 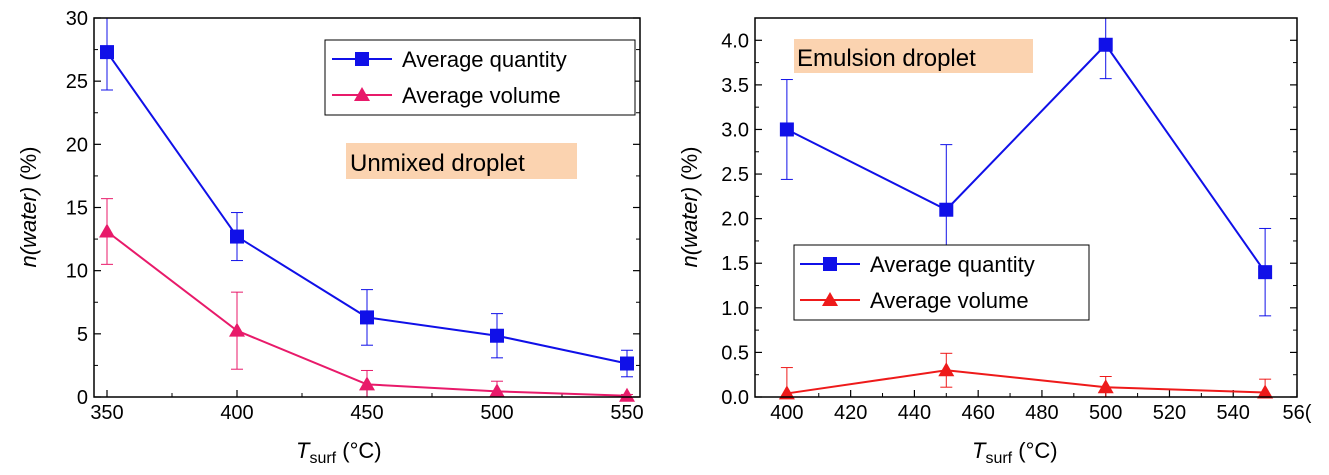 What do you see at coordinates (82, 398) in the screenshot?
I see `left-y-tick-label: 0` at bounding box center [82, 398].